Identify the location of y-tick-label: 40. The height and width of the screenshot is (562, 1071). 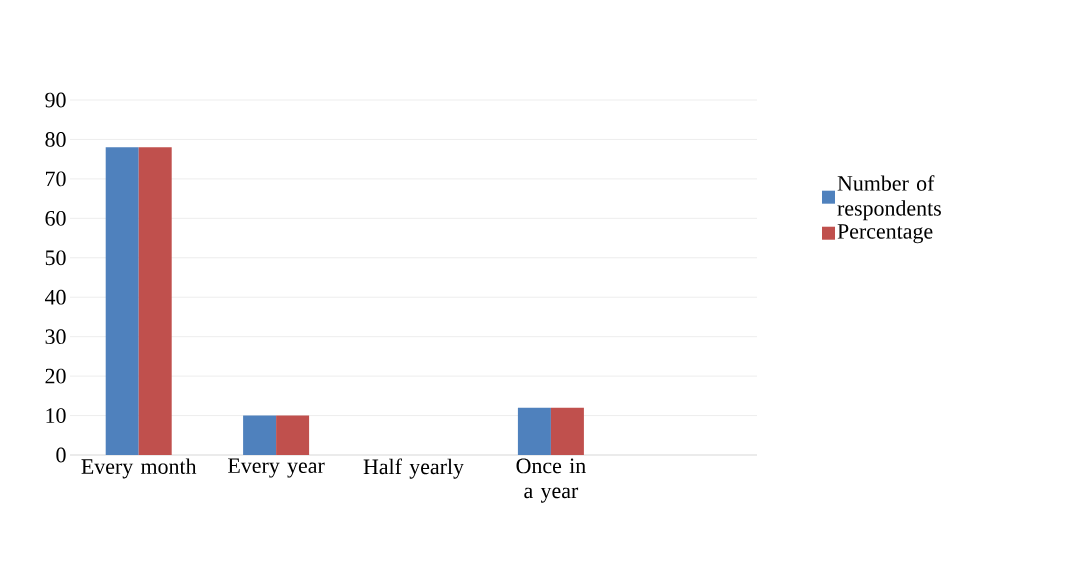
(55, 297).